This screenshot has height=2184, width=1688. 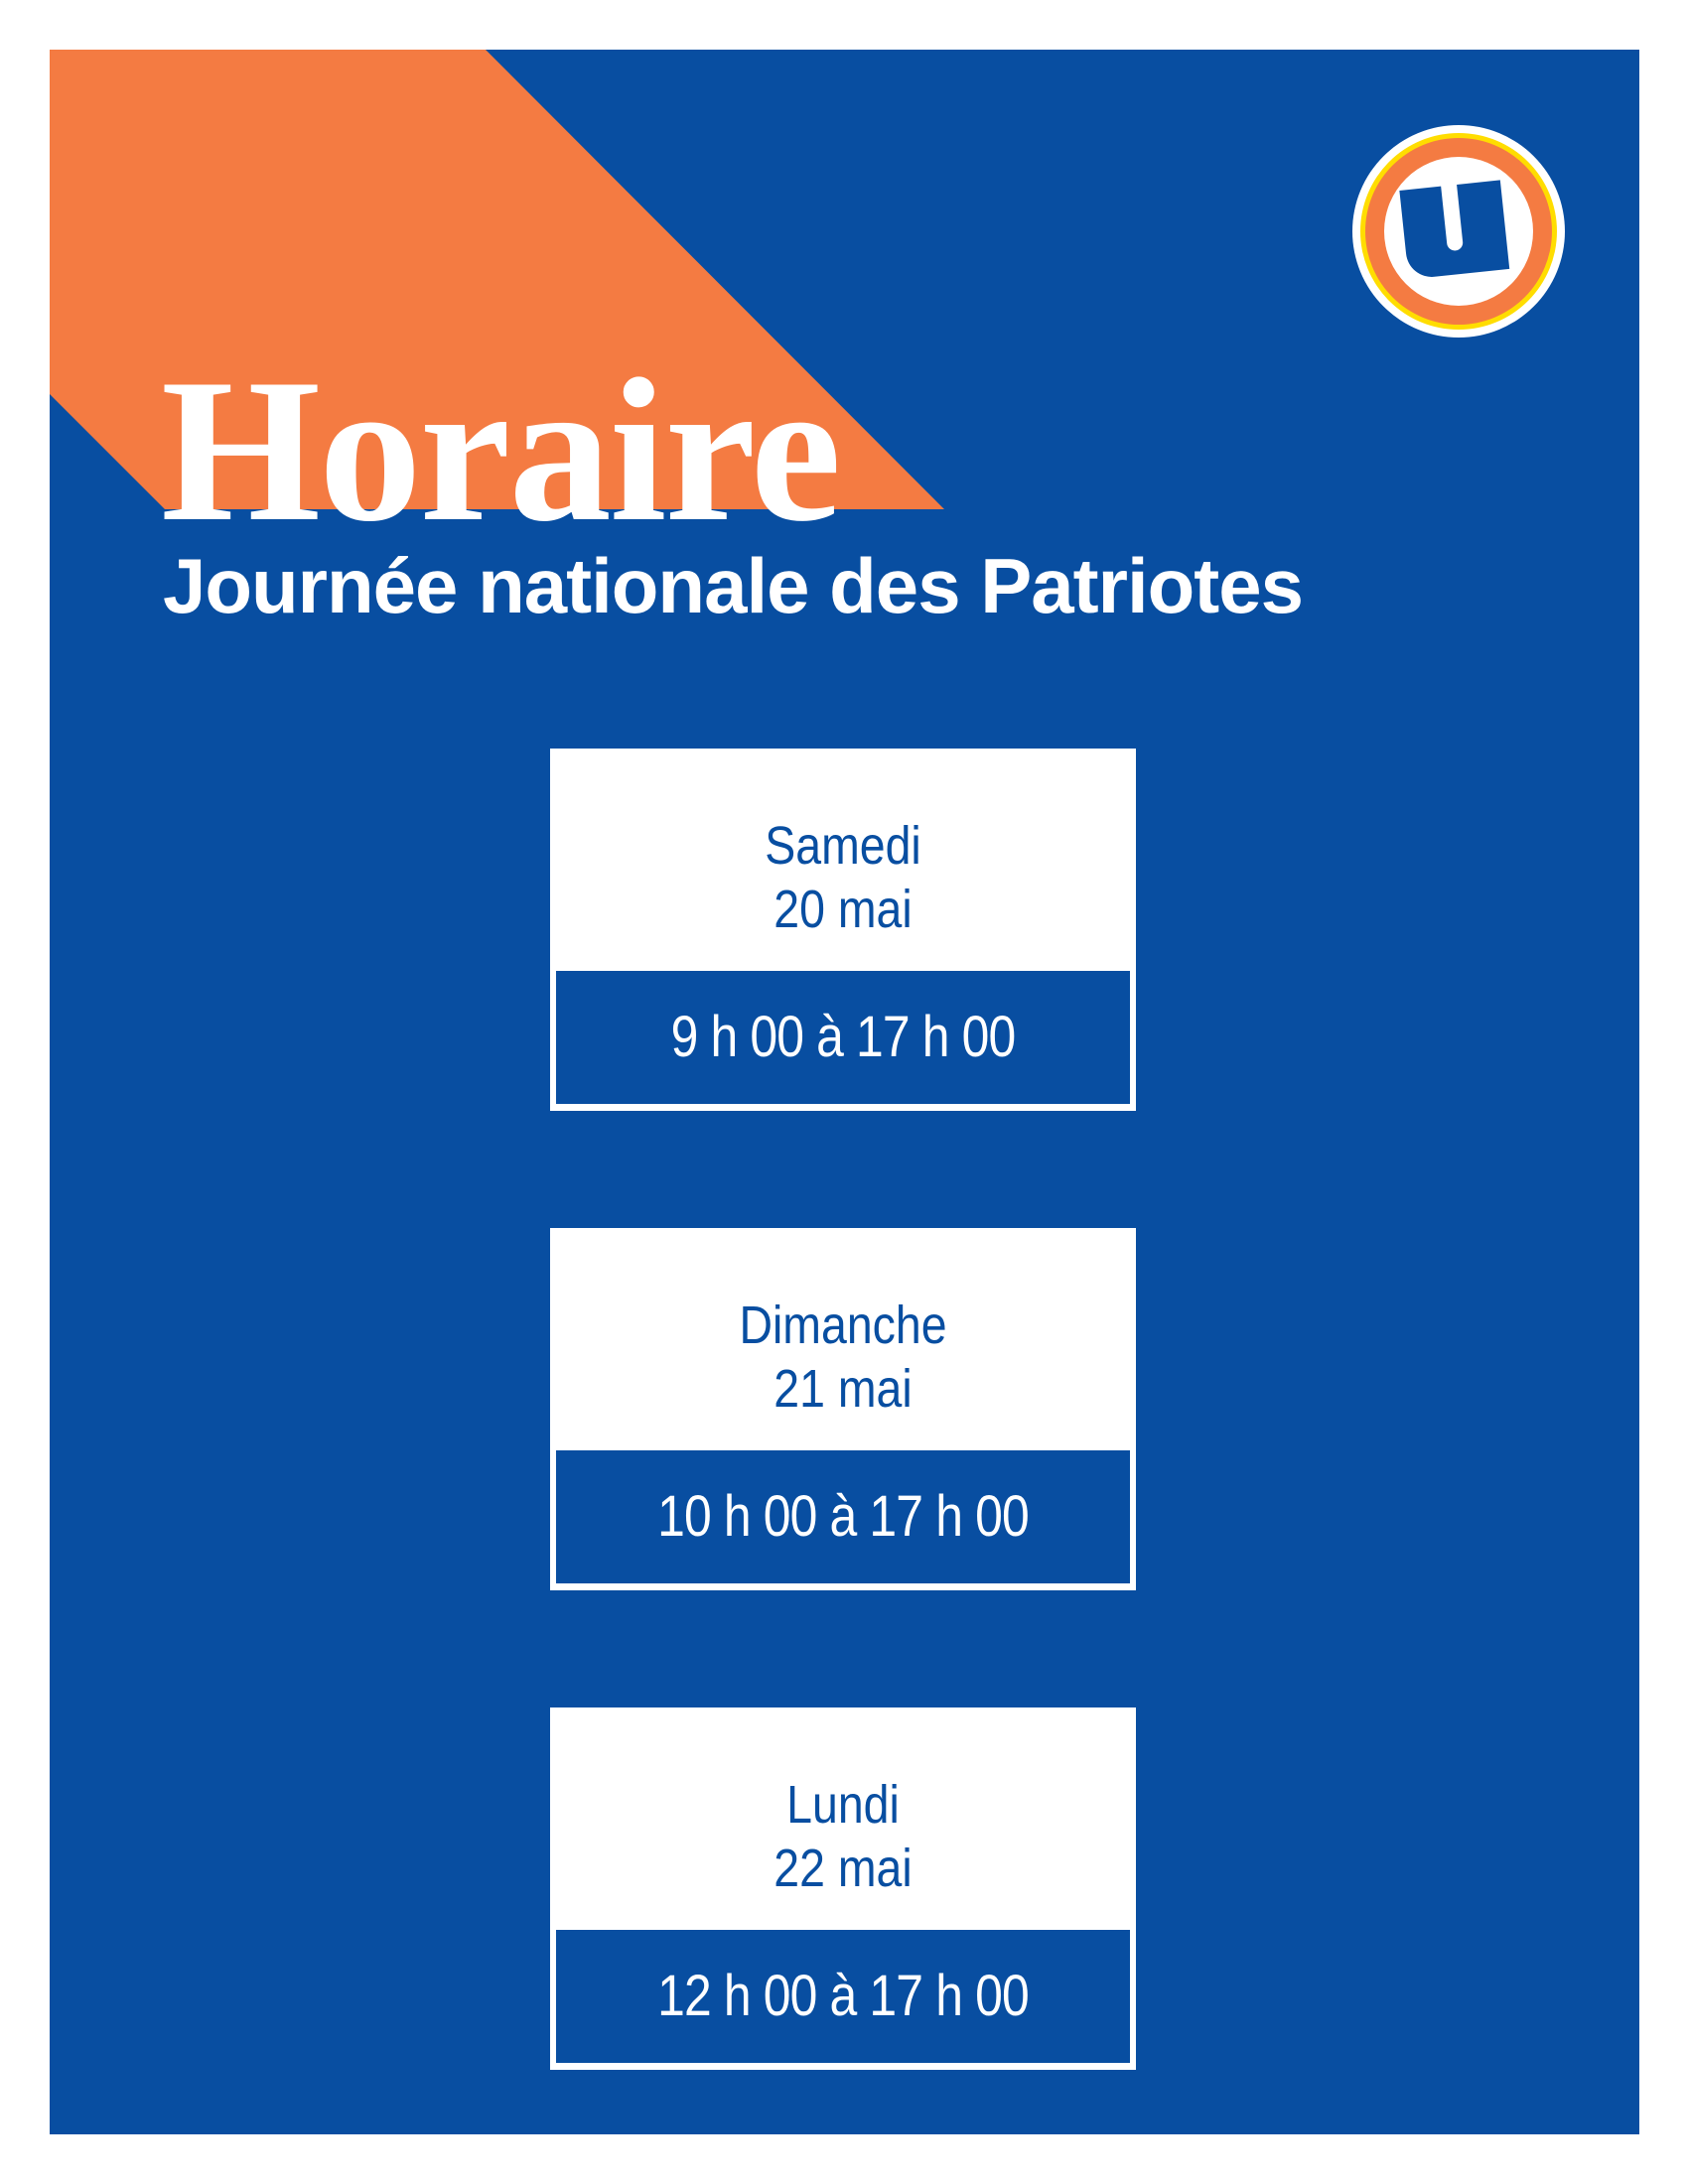 I want to click on schedule-card-sunday: Dimanche 21 mai 10 h 00 à 17 h 00, so click(x=843, y=1409).